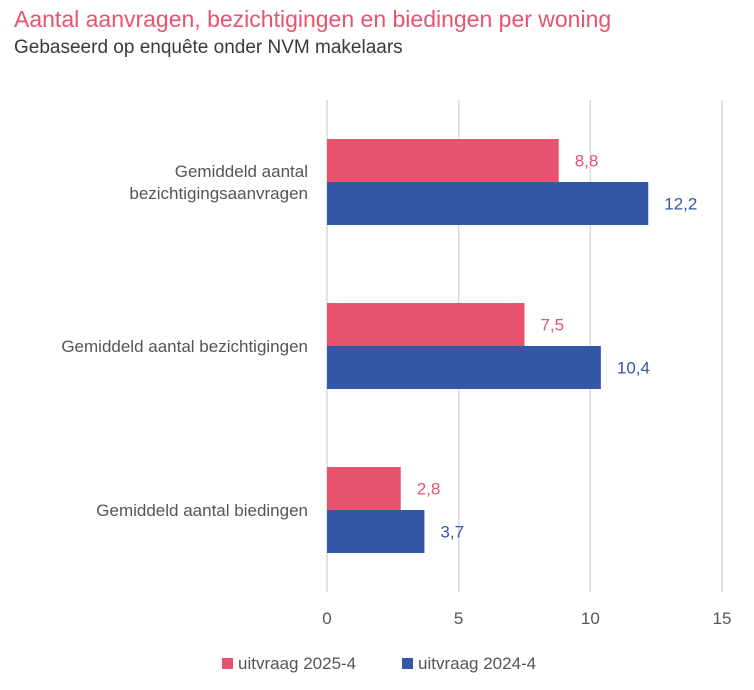 Image resolution: width=754 pixels, height=690 pixels. I want to click on data-label: 7,5, so click(553, 325).